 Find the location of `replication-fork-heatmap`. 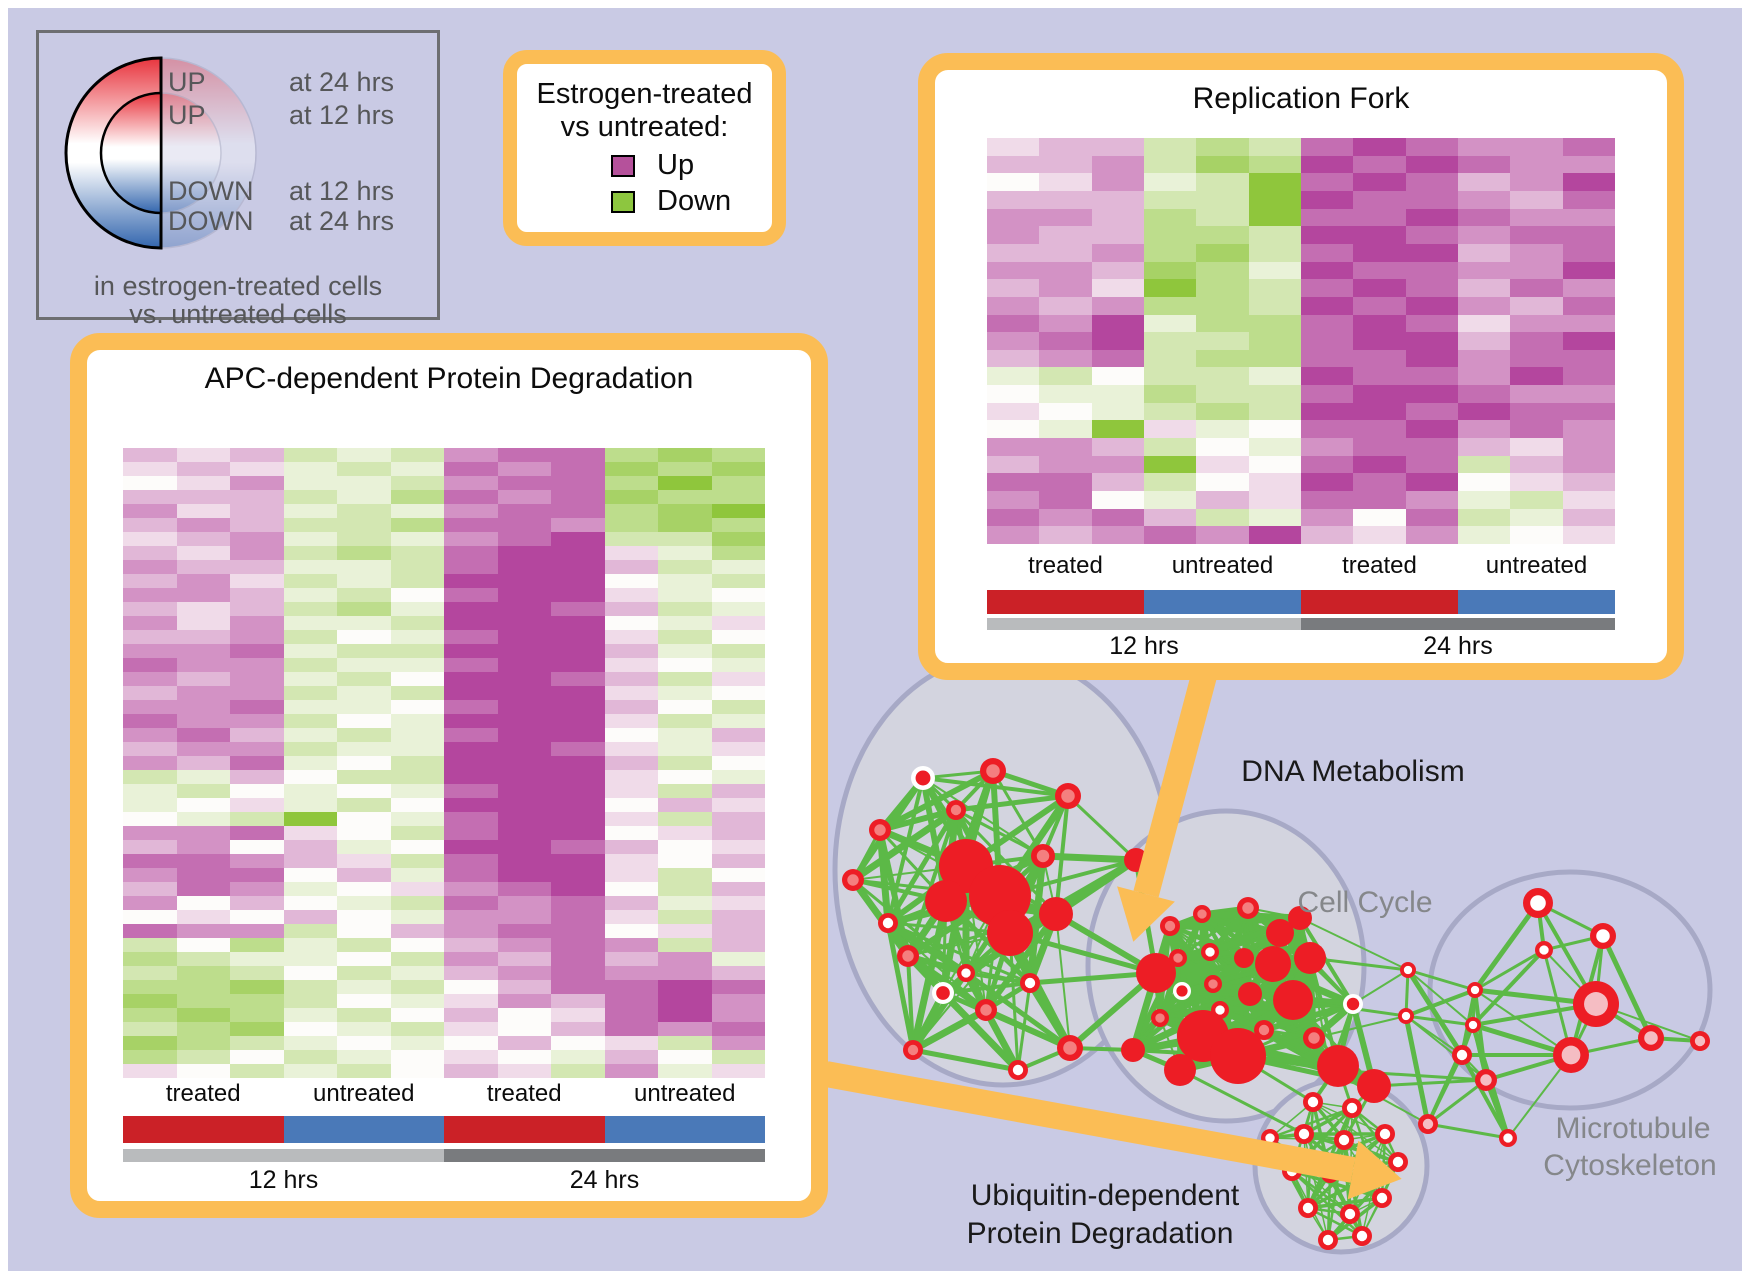

replication-fork-heatmap is located at coordinates (1301, 341).